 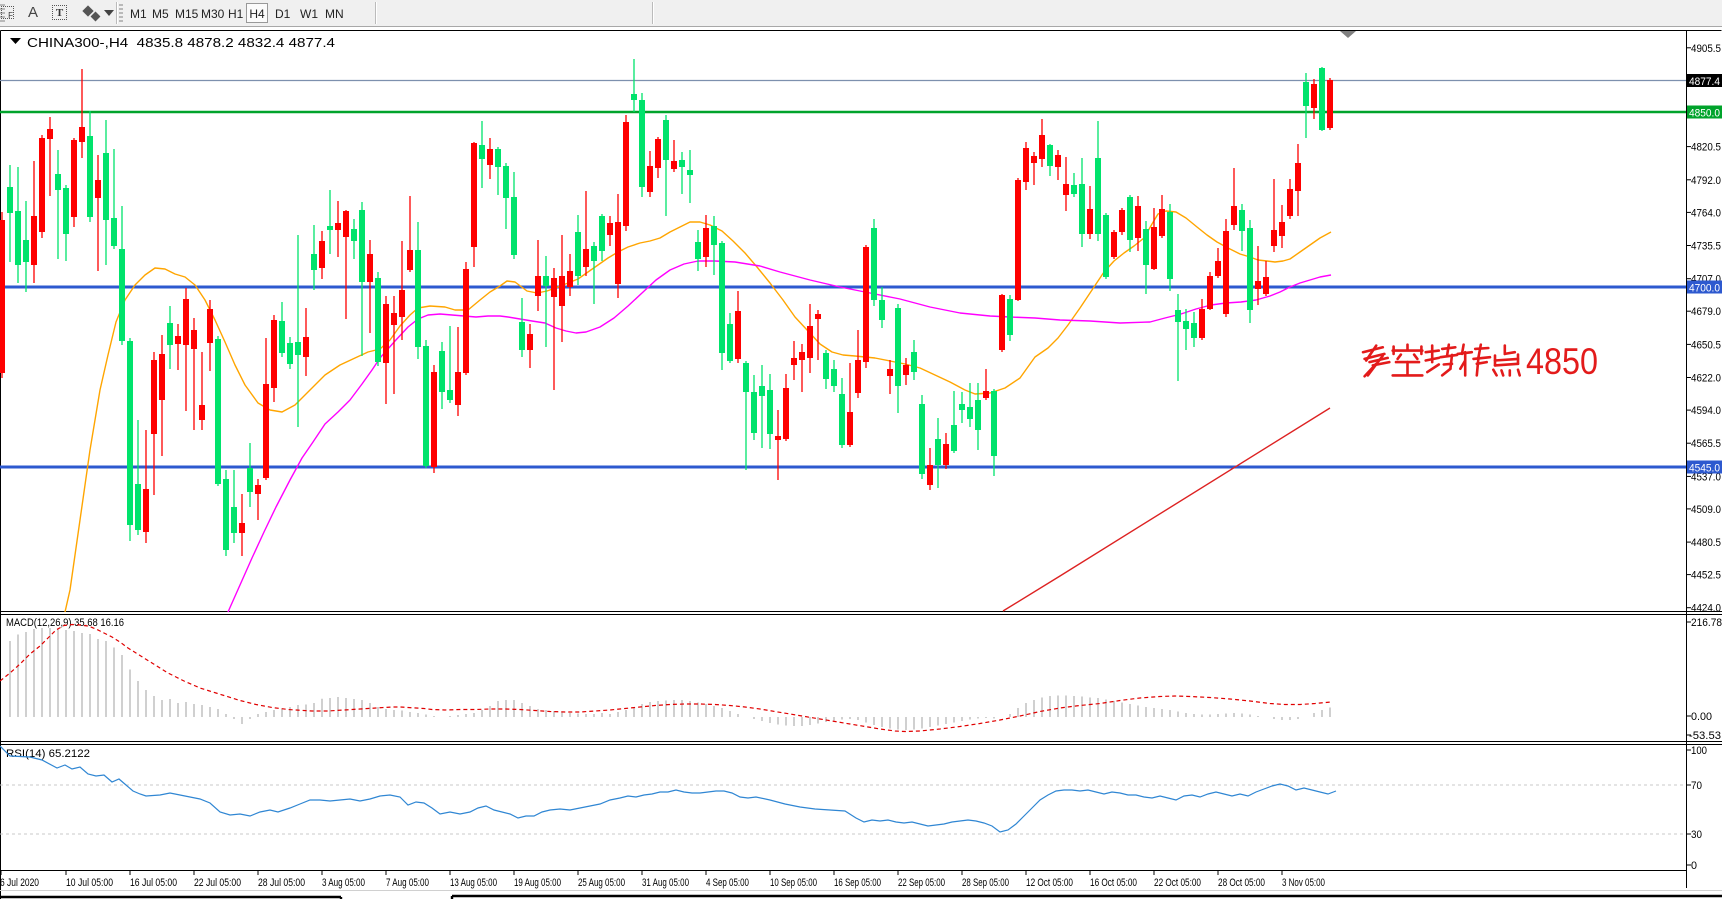 What do you see at coordinates (1706, 510) in the screenshot?
I see `svg-text: 4509.0` at bounding box center [1706, 510].